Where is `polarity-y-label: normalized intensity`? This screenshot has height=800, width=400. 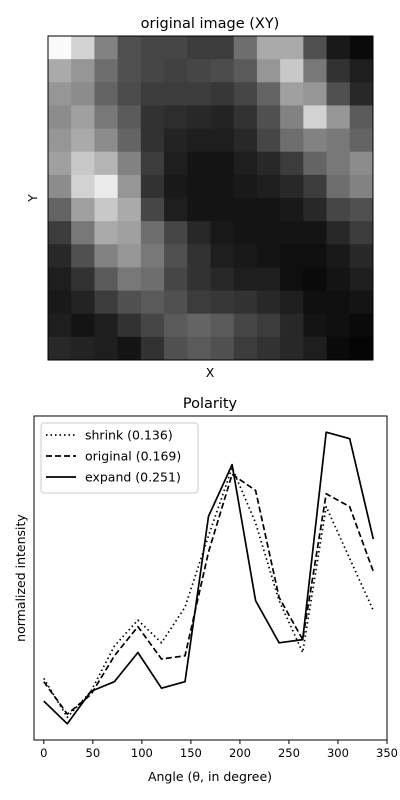
polarity-y-label: normalized intensity is located at coordinates (20, 578).